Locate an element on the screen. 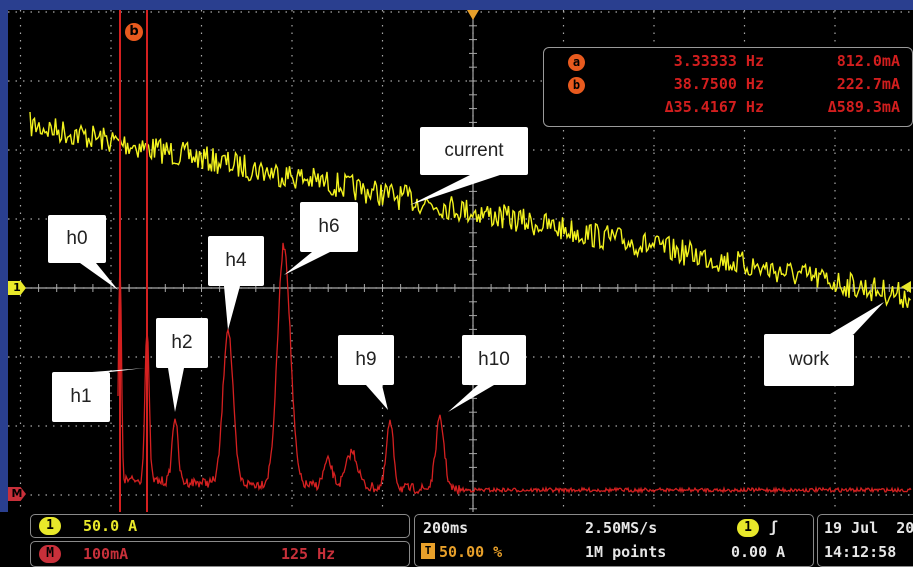 This screenshot has width=913, height=567. h0-pointer is located at coordinates (99, 276).